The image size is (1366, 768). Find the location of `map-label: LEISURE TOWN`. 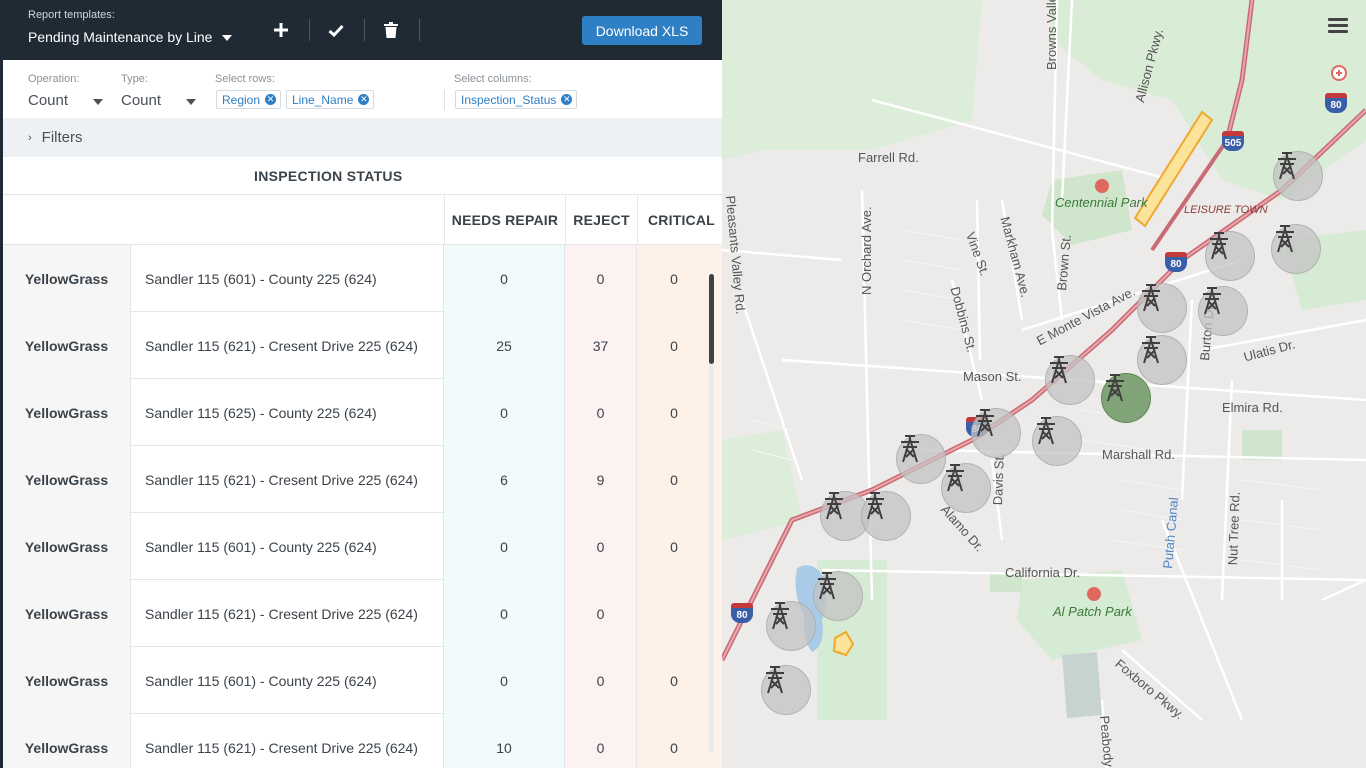

map-label: LEISURE TOWN is located at coordinates (1226, 210).